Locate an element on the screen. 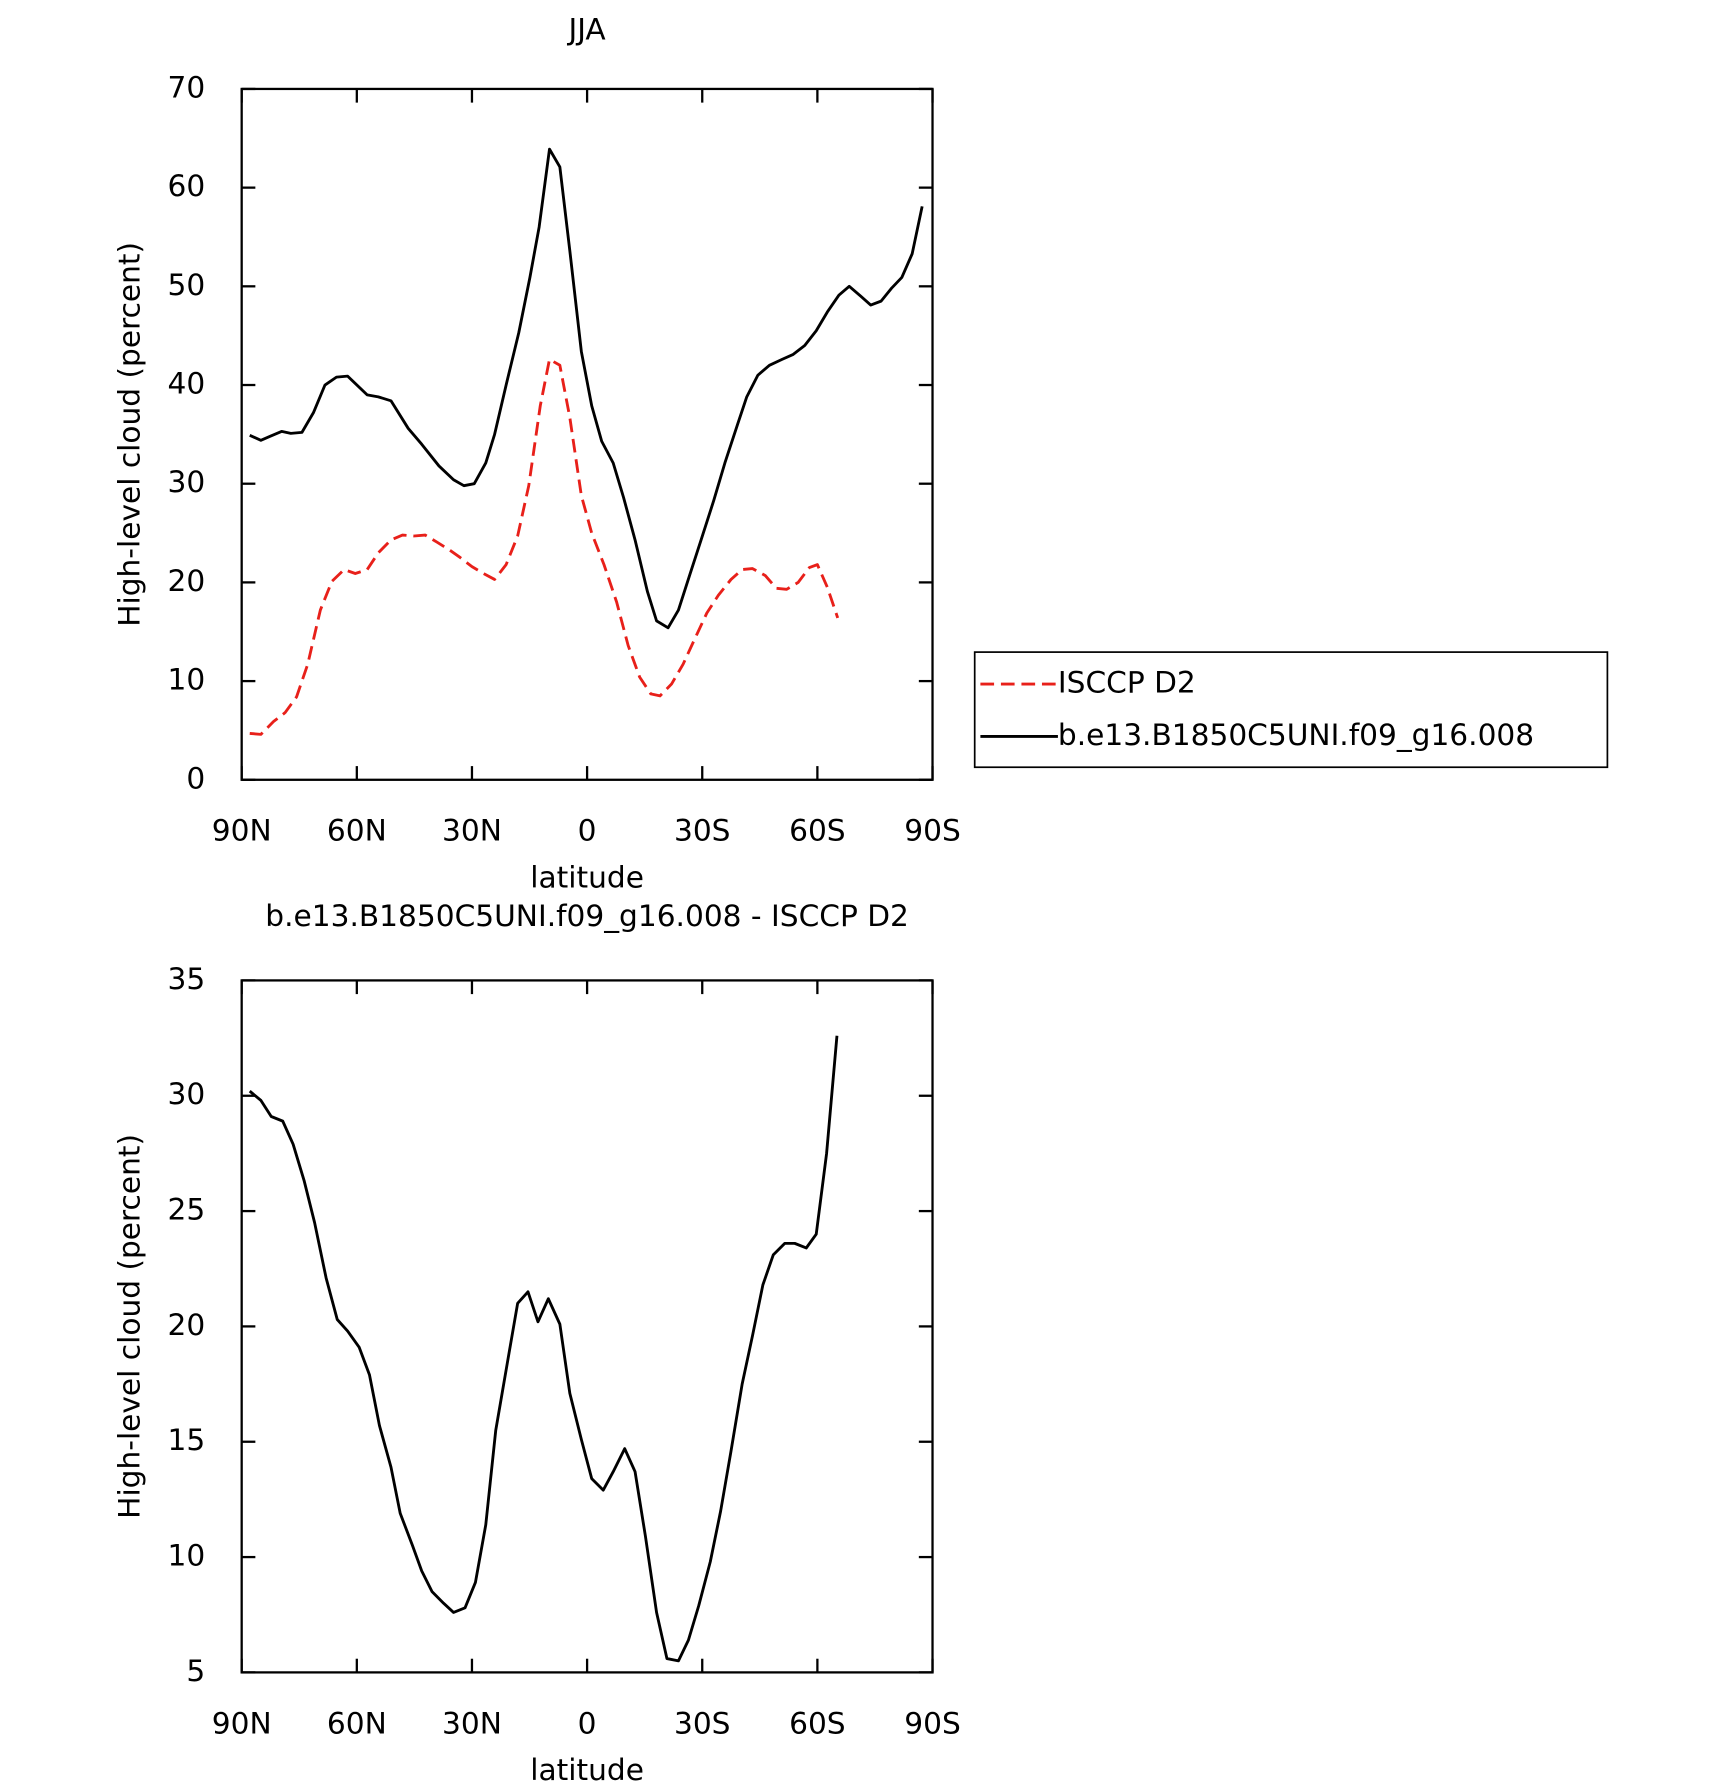  y-tick-label: 40 is located at coordinates (186, 383).